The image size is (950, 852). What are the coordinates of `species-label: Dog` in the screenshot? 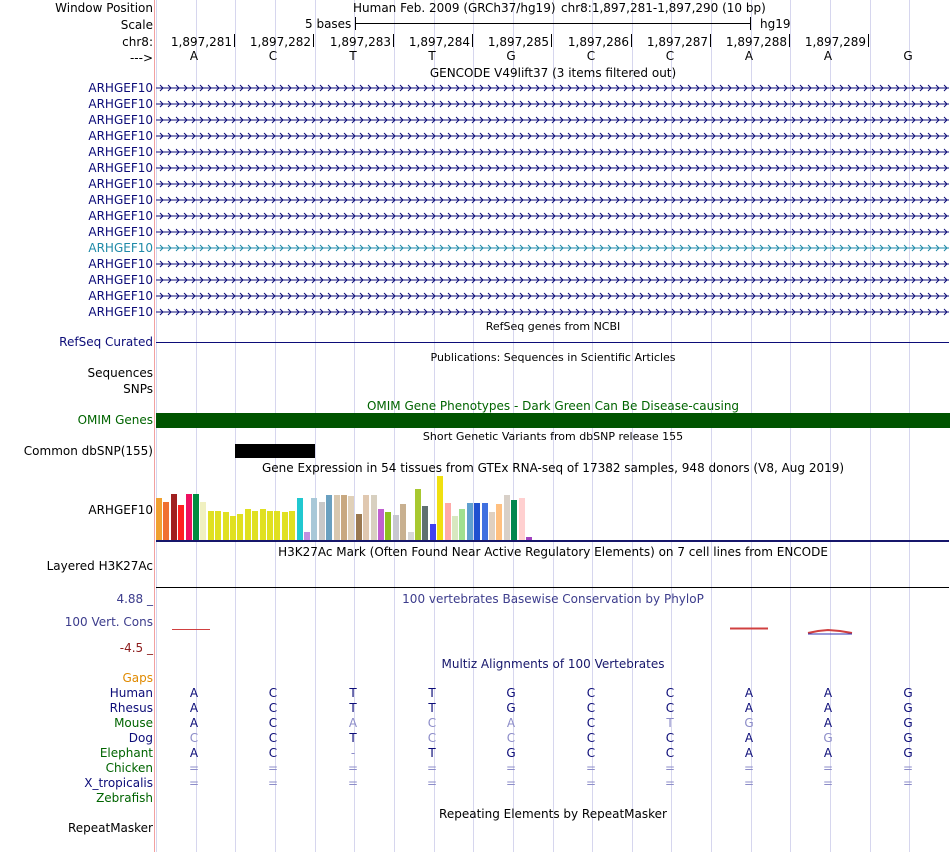 It's located at (140, 738).